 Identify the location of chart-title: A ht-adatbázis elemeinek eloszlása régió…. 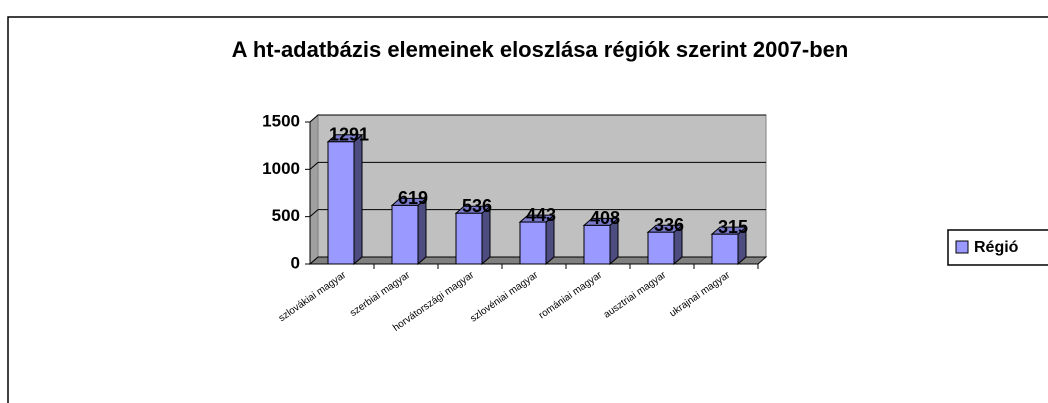
(540, 49).